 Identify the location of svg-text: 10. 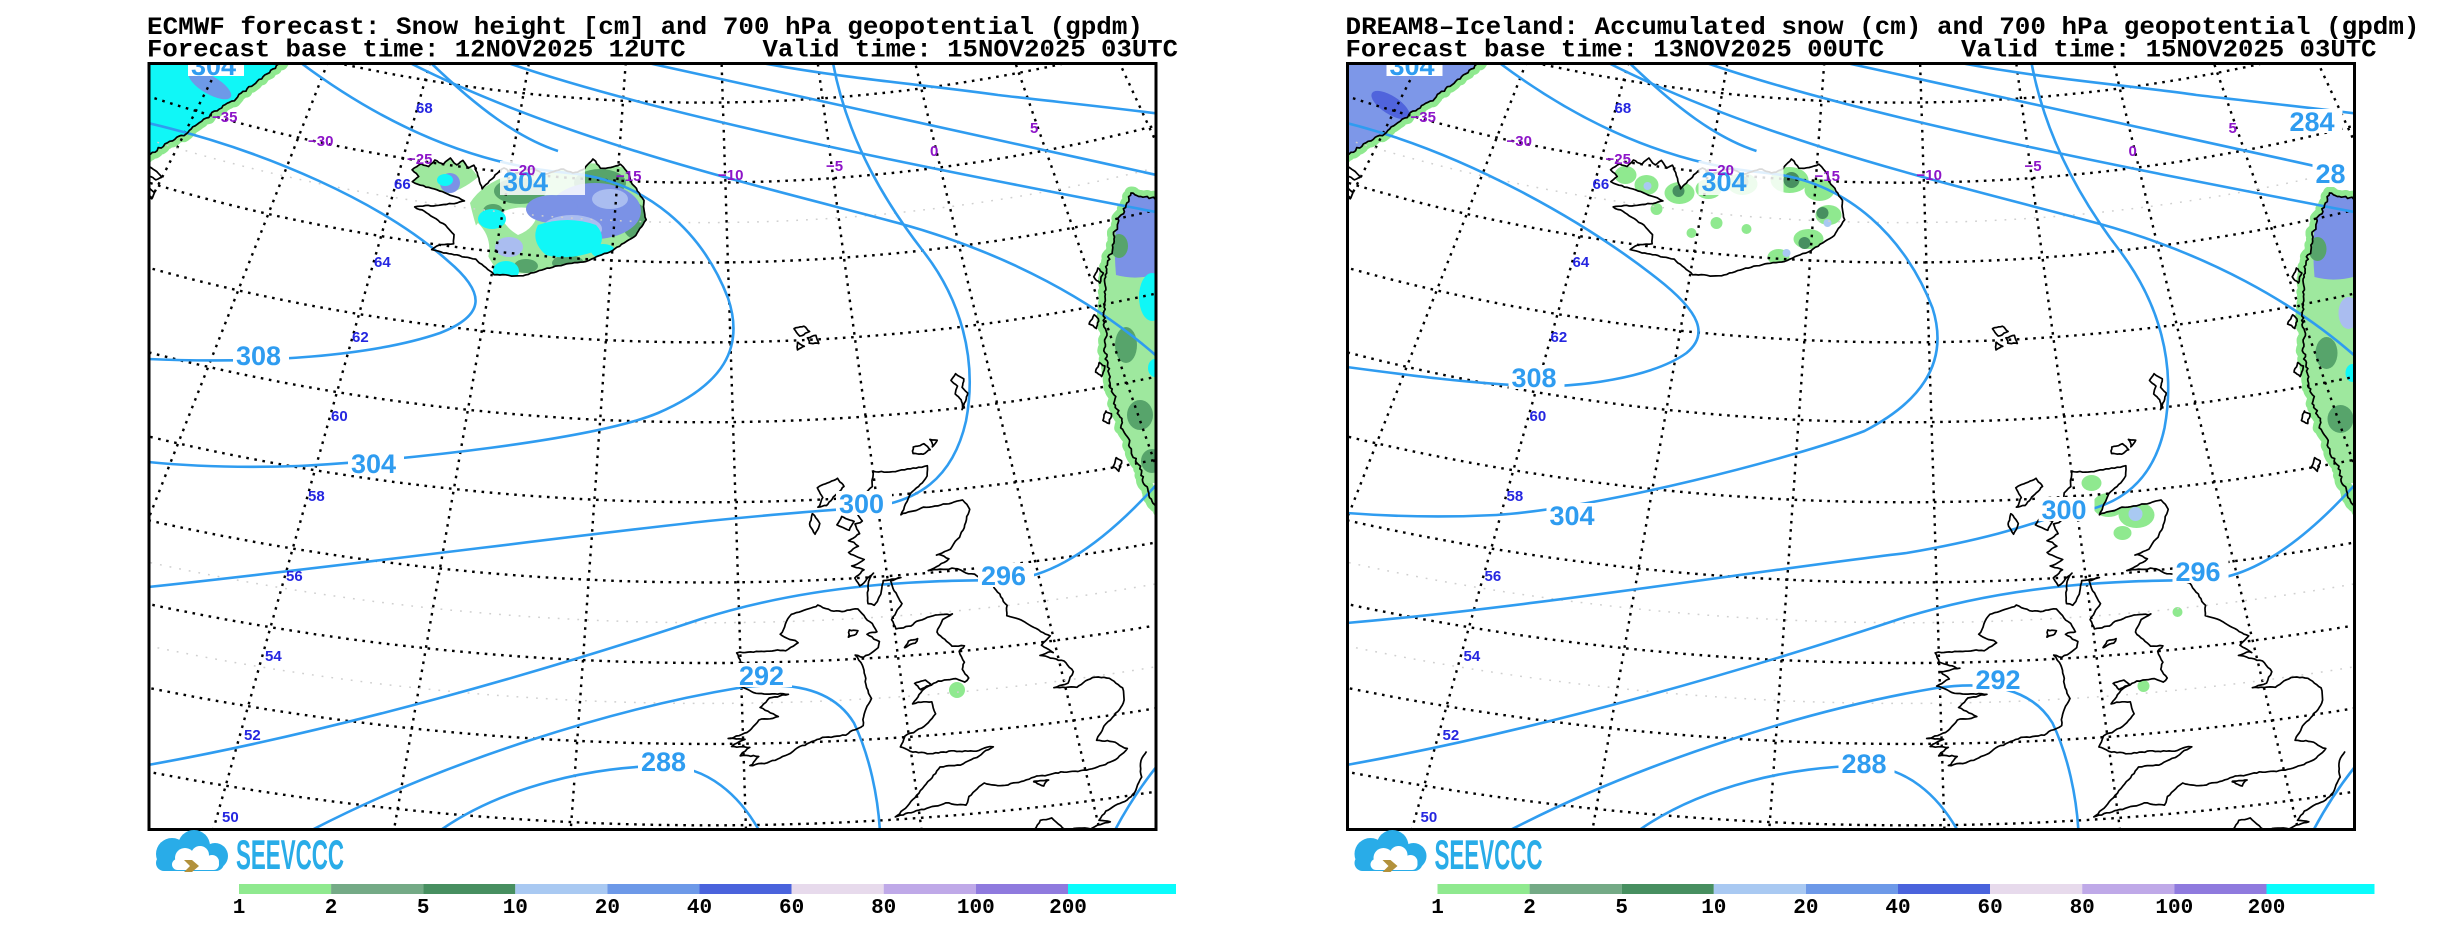
(515, 908).